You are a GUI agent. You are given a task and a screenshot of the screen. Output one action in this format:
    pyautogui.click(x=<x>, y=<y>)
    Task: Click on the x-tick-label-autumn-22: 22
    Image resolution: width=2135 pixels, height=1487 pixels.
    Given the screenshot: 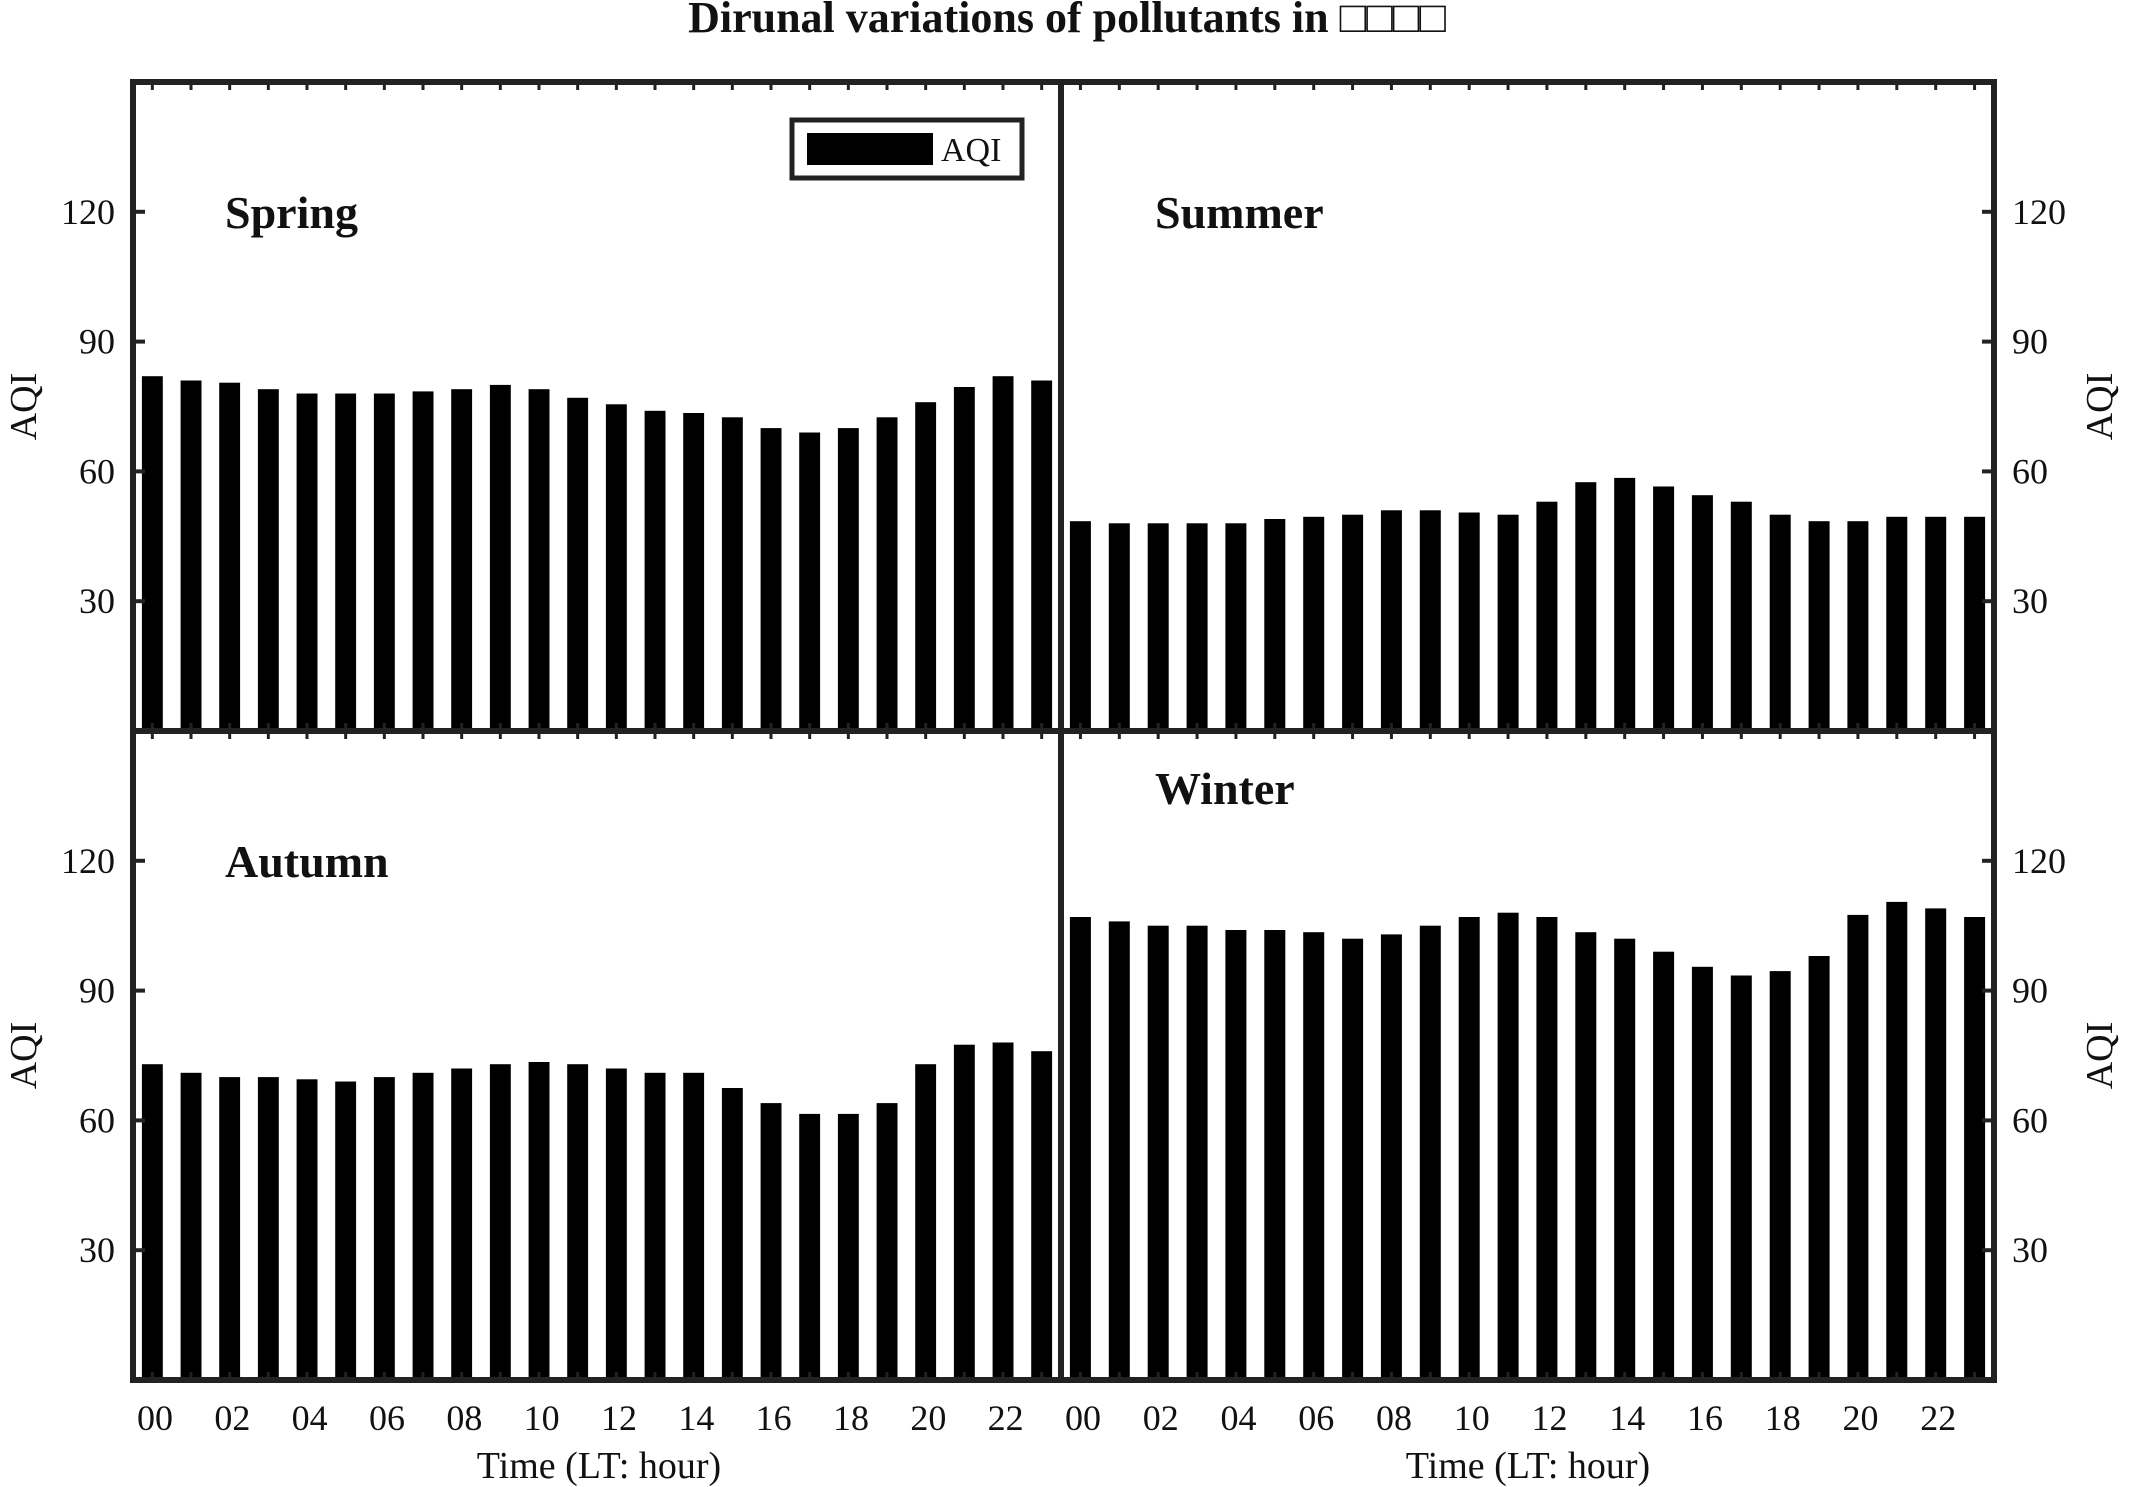 What is the action you would take?
    pyautogui.click(x=1006, y=1418)
    